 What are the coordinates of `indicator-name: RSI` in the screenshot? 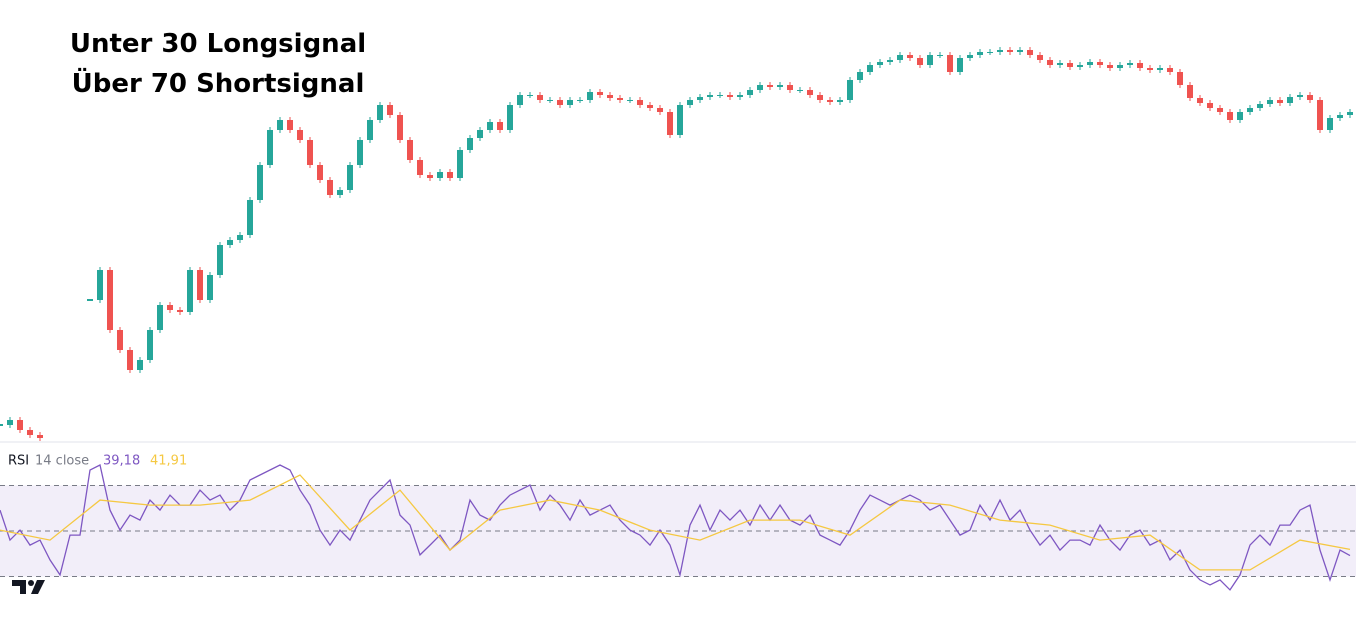 It's located at (18, 461).